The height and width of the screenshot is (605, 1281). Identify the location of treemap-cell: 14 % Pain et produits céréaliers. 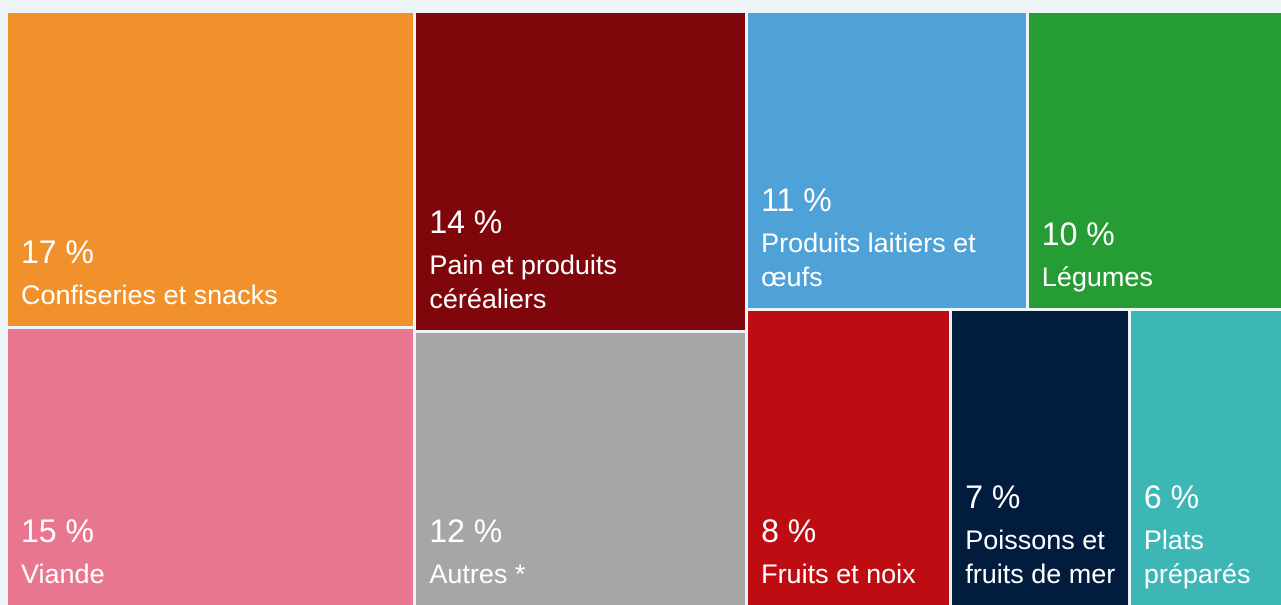
(581, 172).